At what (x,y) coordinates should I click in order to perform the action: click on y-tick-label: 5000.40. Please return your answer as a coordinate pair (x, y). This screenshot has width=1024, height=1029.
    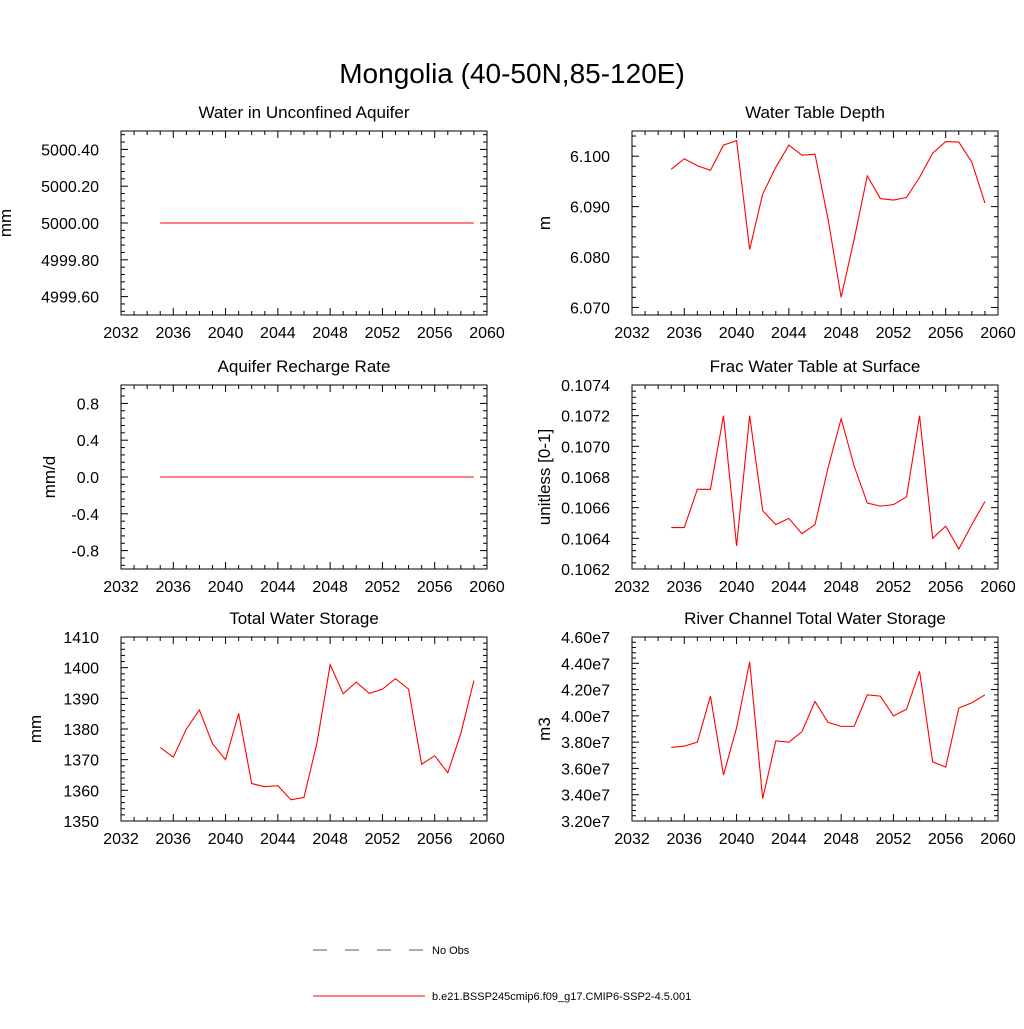
    Looking at the image, I should click on (70, 150).